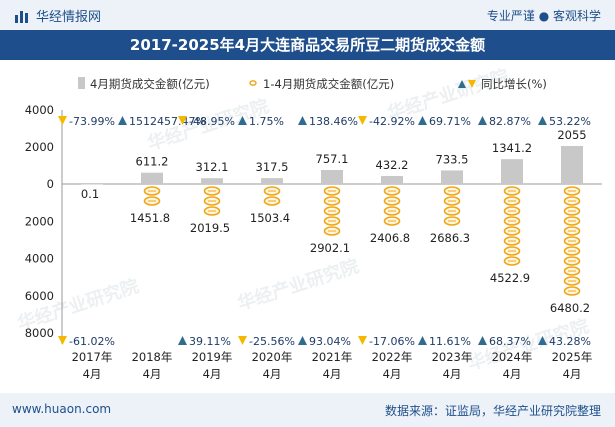 The image size is (615, 427). What do you see at coordinates (392, 357) in the screenshot?
I see `x-tick-label-year: 2022年` at bounding box center [392, 357].